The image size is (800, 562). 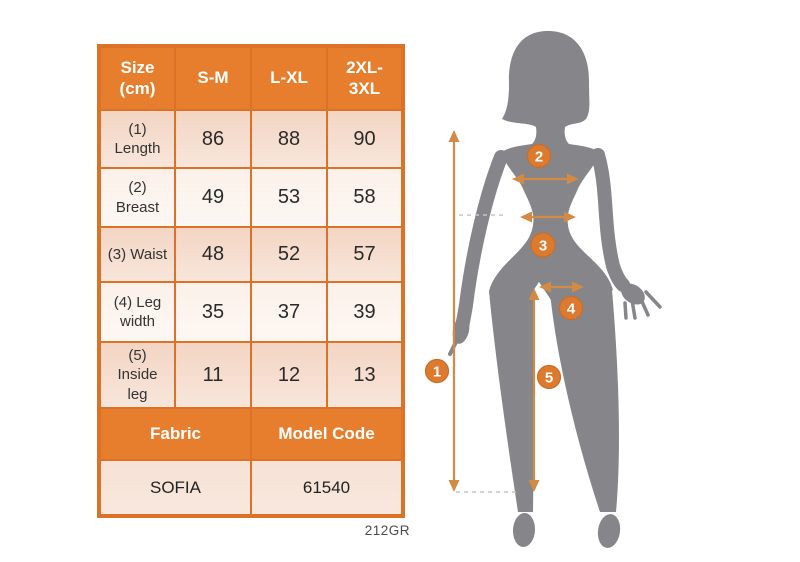 I want to click on size-value-cell: 52, so click(x=289, y=254).